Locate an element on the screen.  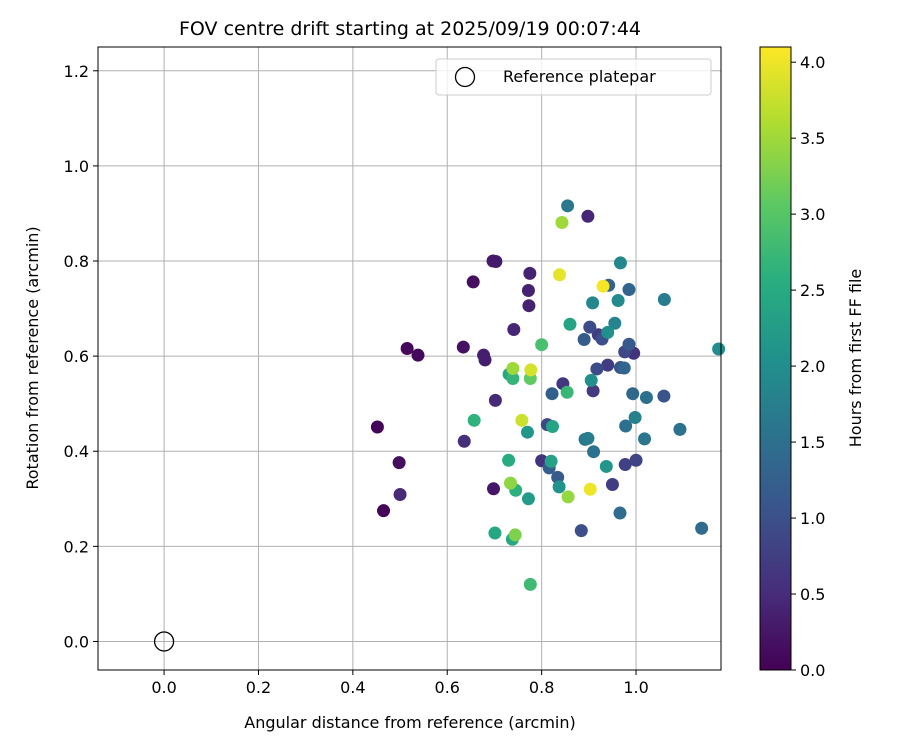
colorbar-tick-label: 1.0 is located at coordinates (812, 518).